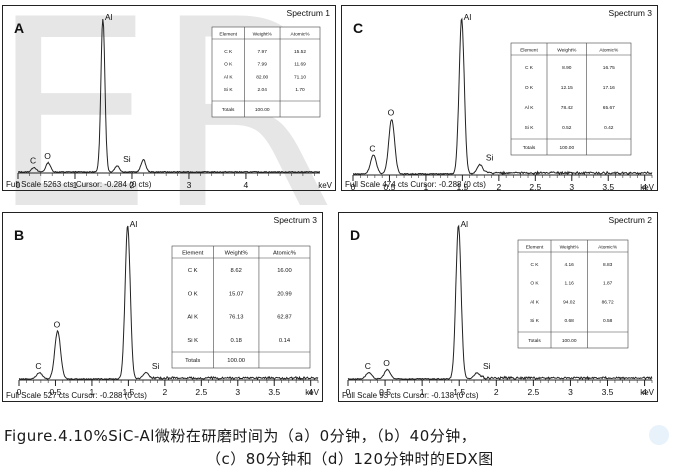  Describe the element at coordinates (309, 13) in the screenshot. I see `spectrum-title: Spectrum 1` at that location.